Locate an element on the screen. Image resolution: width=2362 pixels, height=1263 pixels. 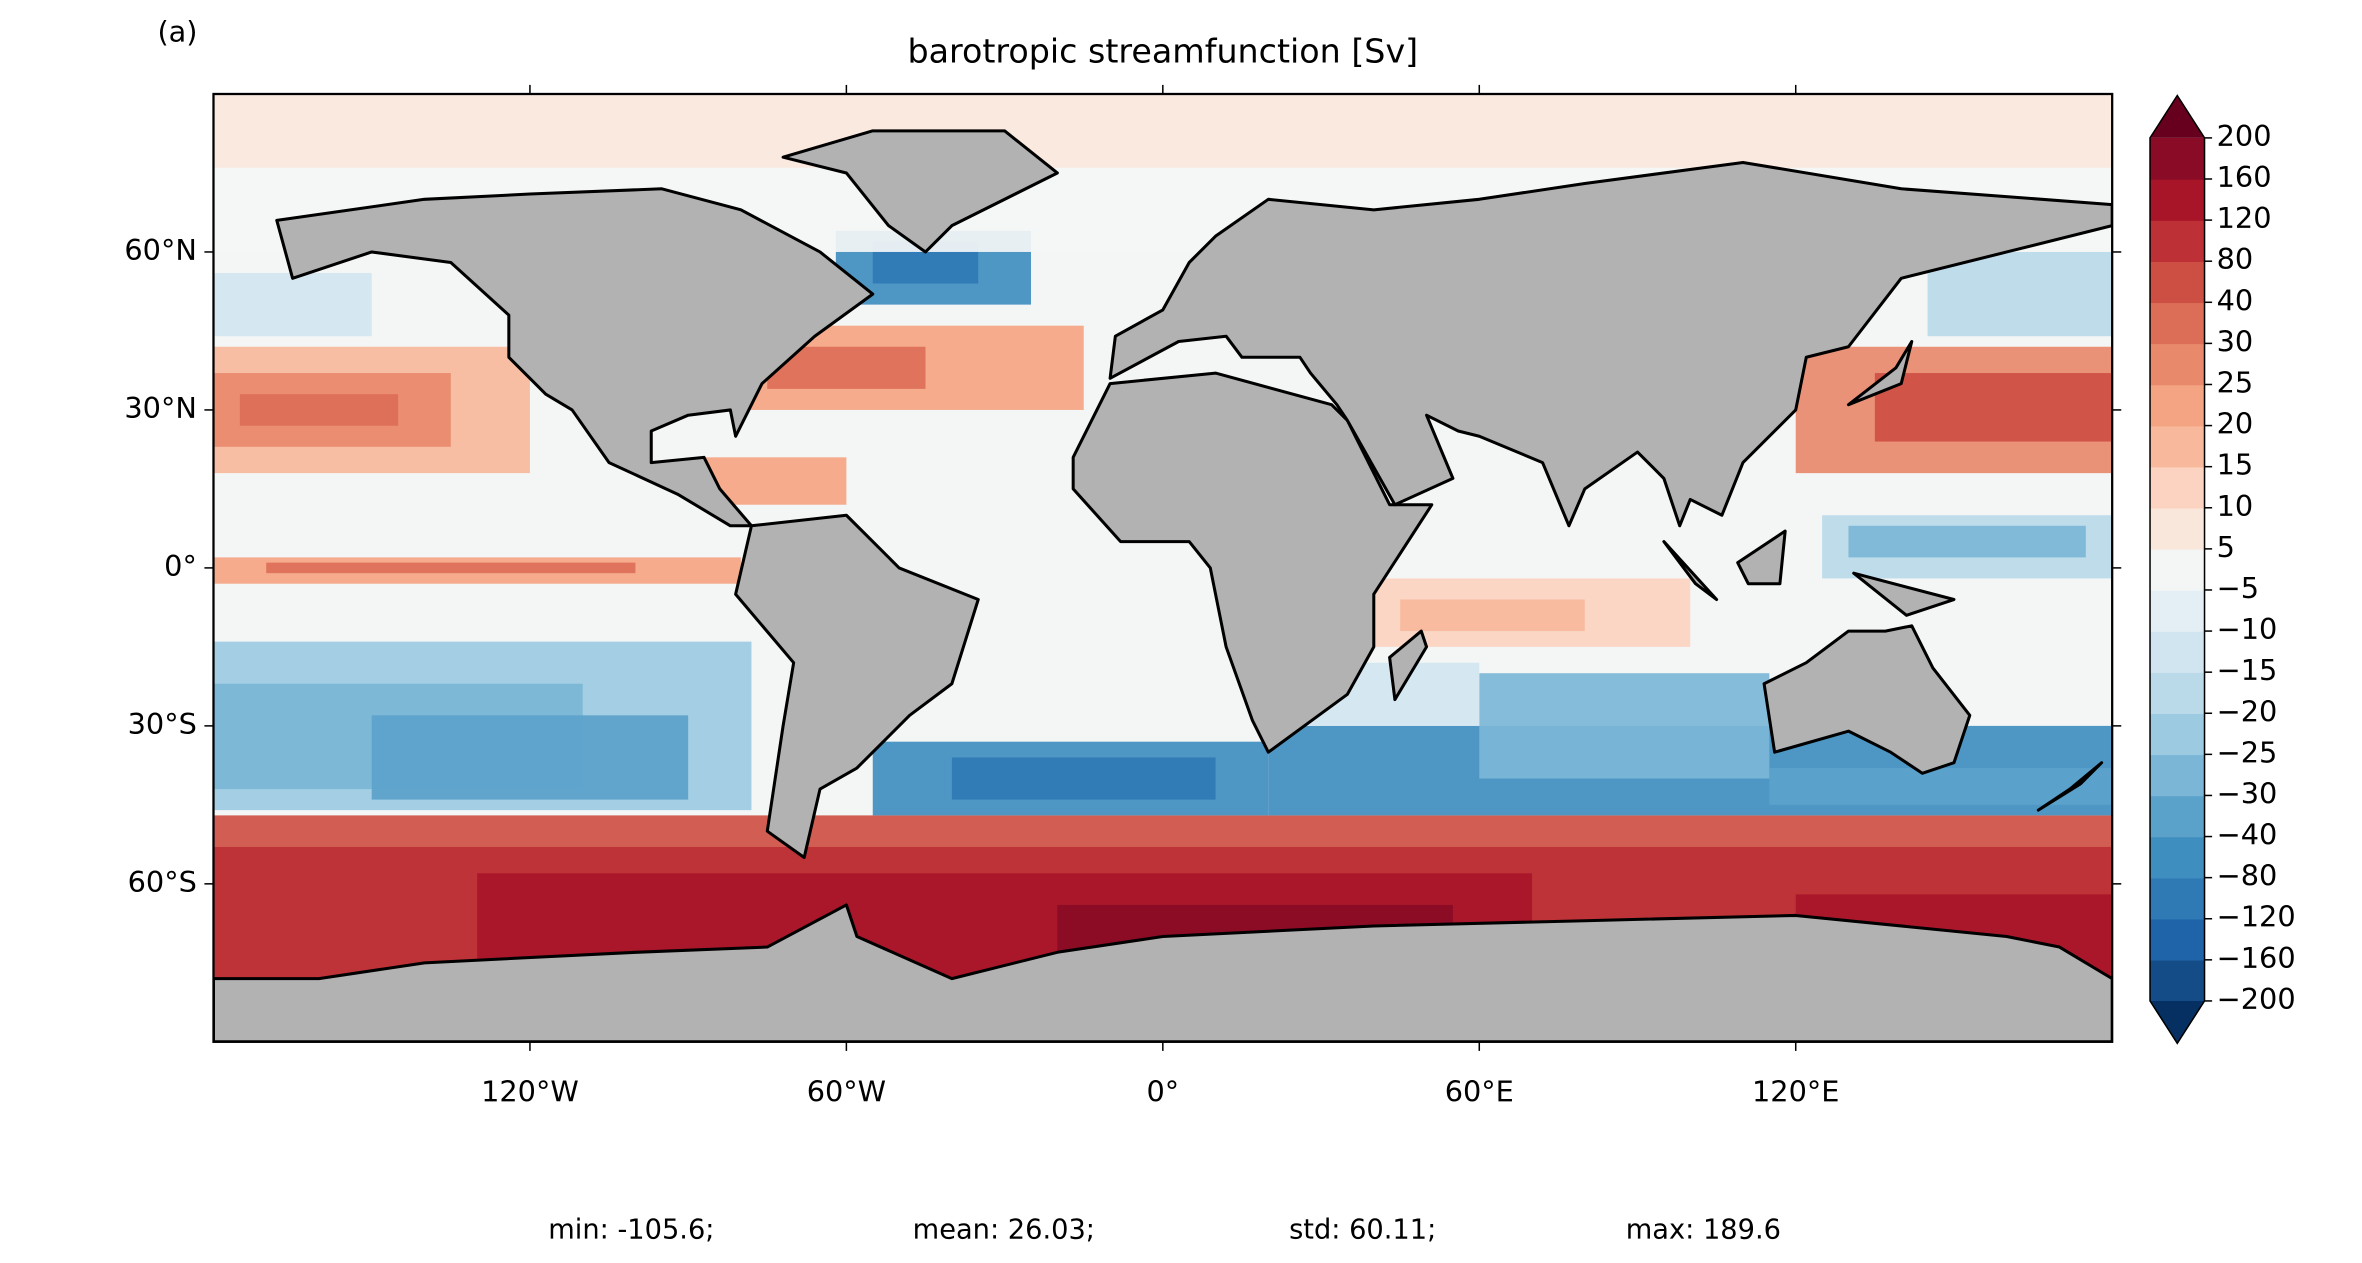
stat: std: 60.11; is located at coordinates (1362, 1230).